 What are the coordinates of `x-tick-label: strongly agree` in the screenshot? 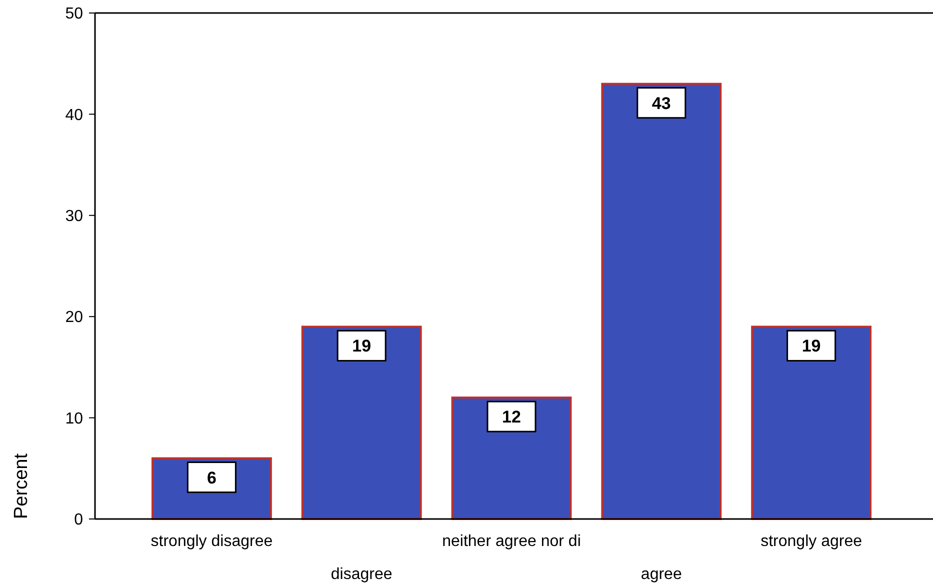 It's located at (811, 541).